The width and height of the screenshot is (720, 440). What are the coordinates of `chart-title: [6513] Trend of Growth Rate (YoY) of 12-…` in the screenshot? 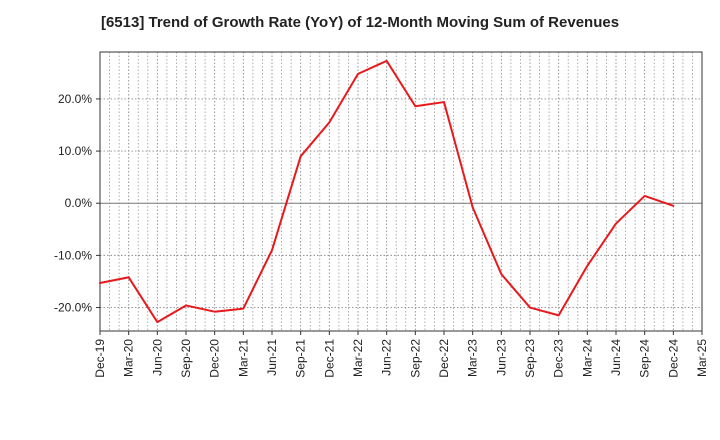 It's located at (360, 22).